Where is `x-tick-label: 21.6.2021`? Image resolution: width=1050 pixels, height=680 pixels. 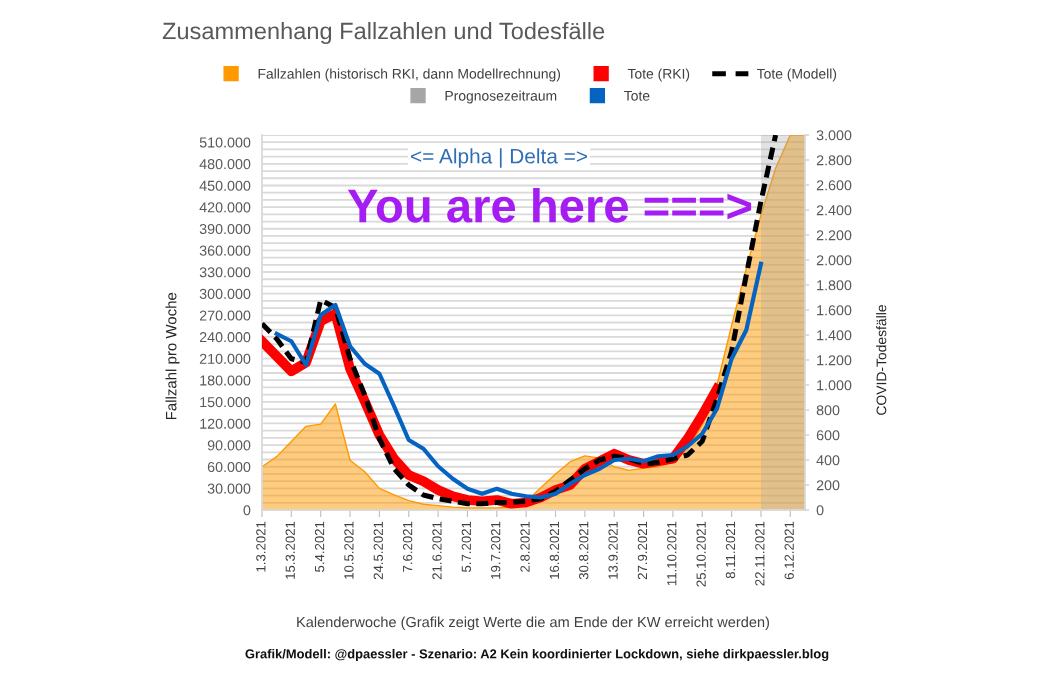
x-tick-label: 21.6.2021 is located at coordinates (437, 550).